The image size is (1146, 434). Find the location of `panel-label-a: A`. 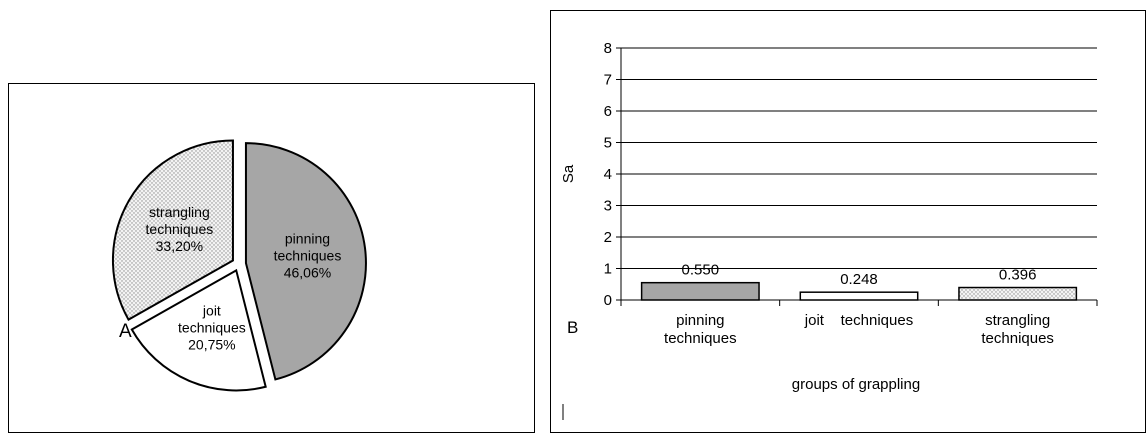

panel-label-a: A is located at coordinates (125, 331).